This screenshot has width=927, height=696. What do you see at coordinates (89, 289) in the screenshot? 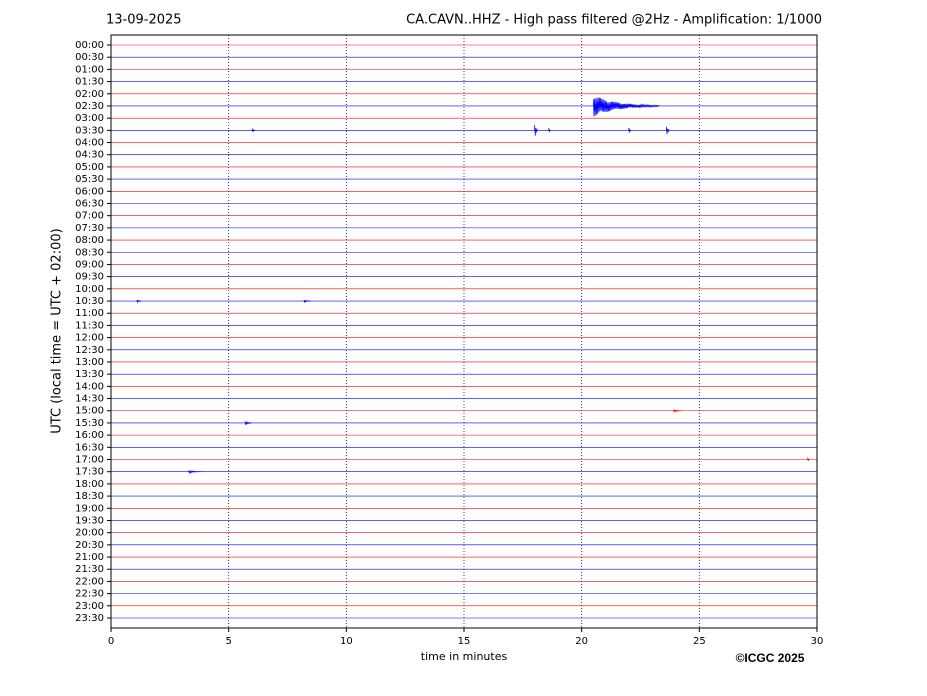
I see `y-tick-label: 10:00` at bounding box center [89, 289].